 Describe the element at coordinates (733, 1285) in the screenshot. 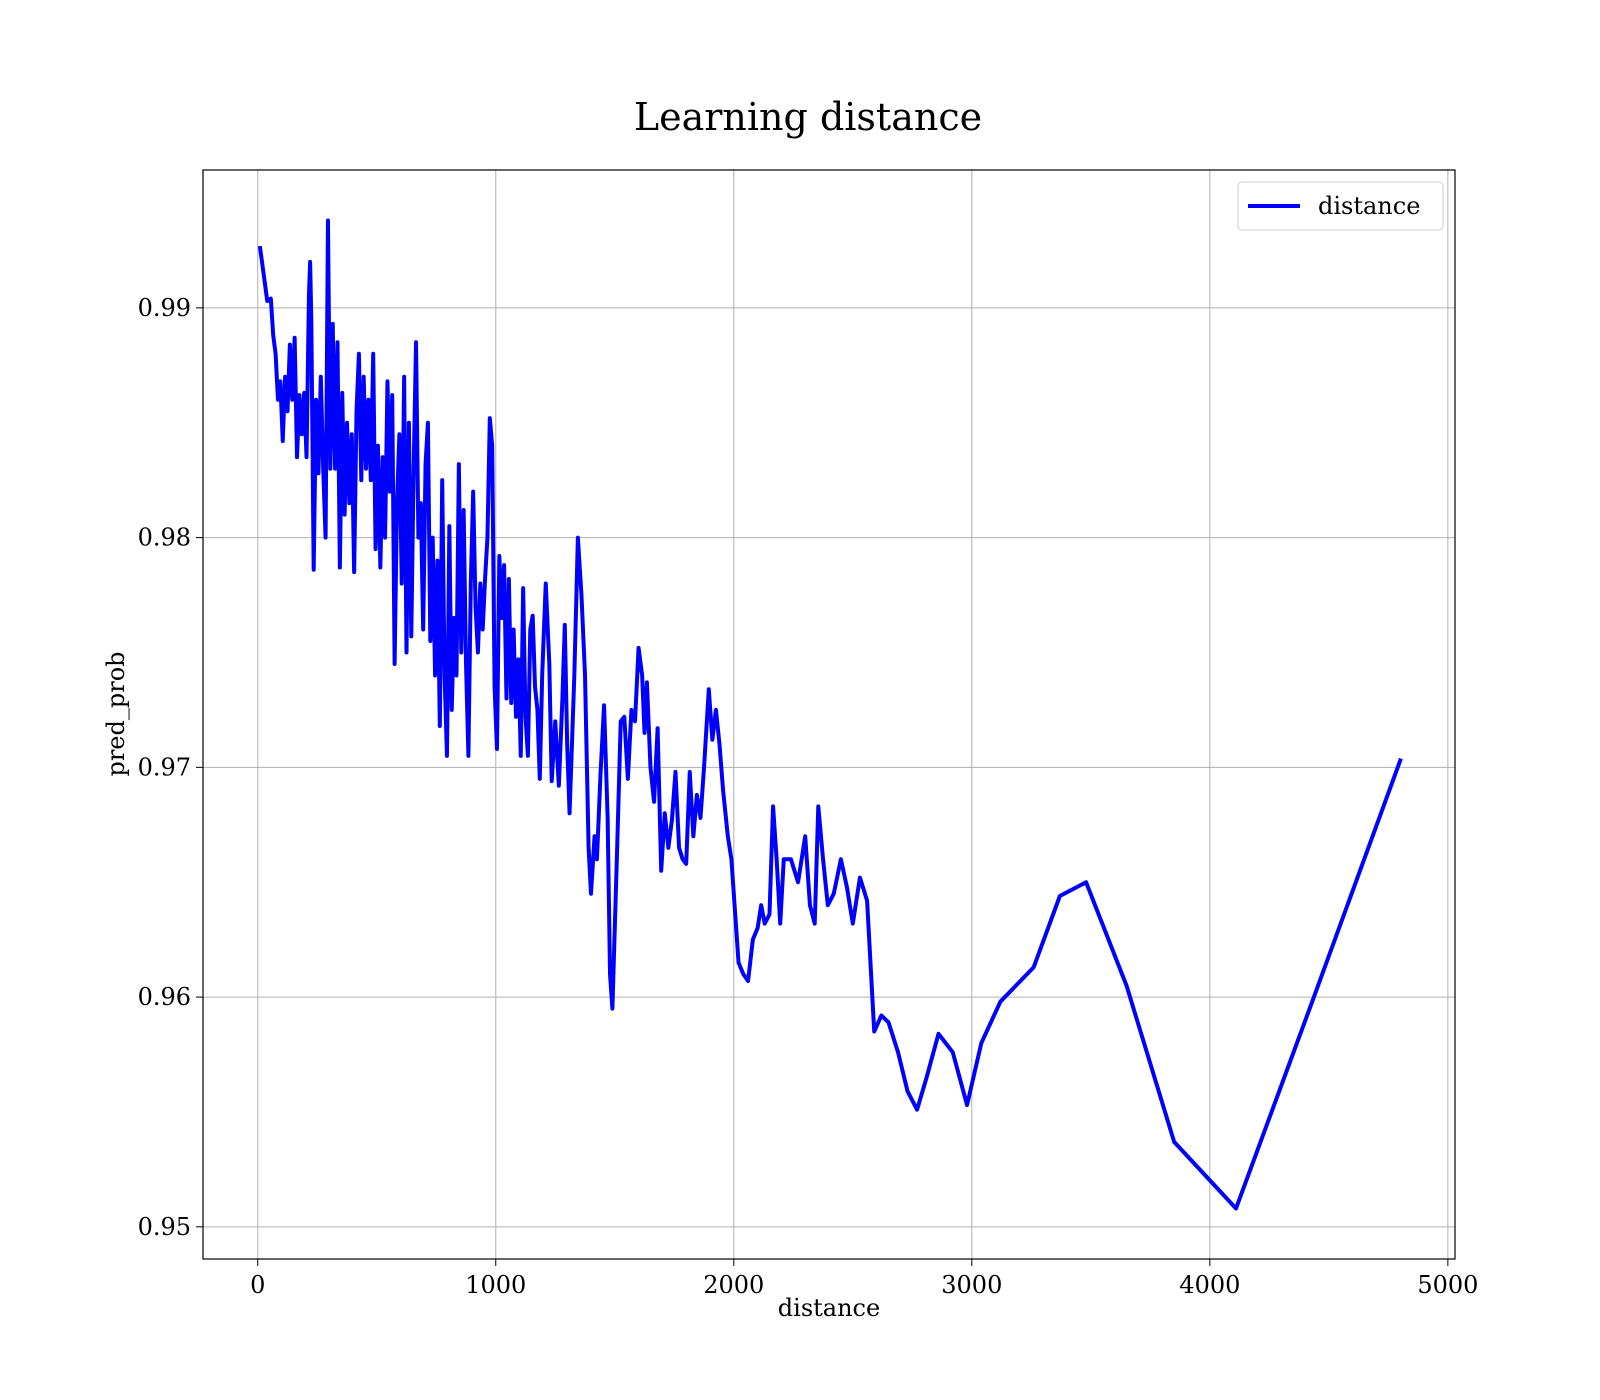

I see `x-tick-label: 2000` at that location.